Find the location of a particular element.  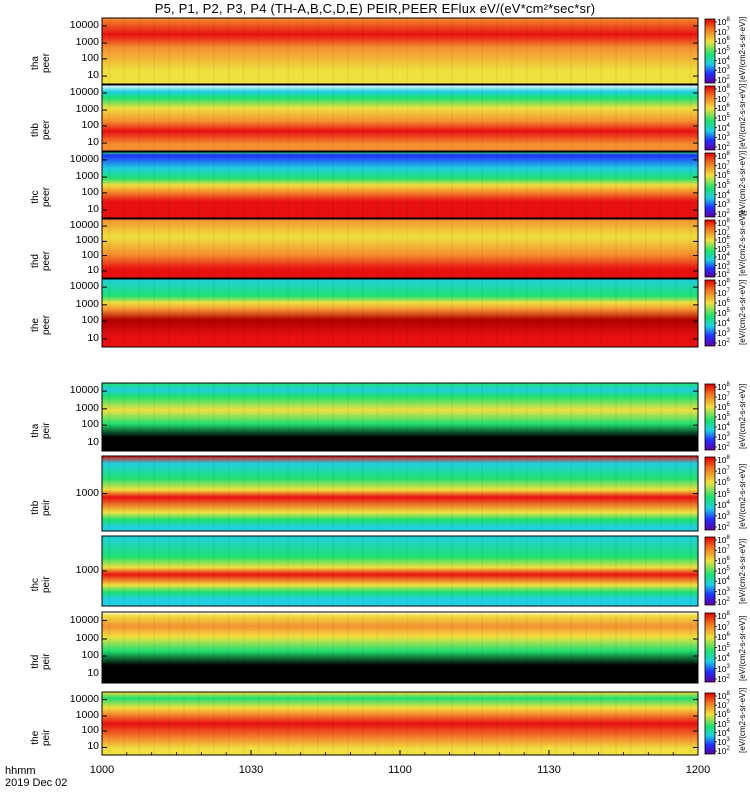

x-tick-label: 1100 is located at coordinates (400, 770).